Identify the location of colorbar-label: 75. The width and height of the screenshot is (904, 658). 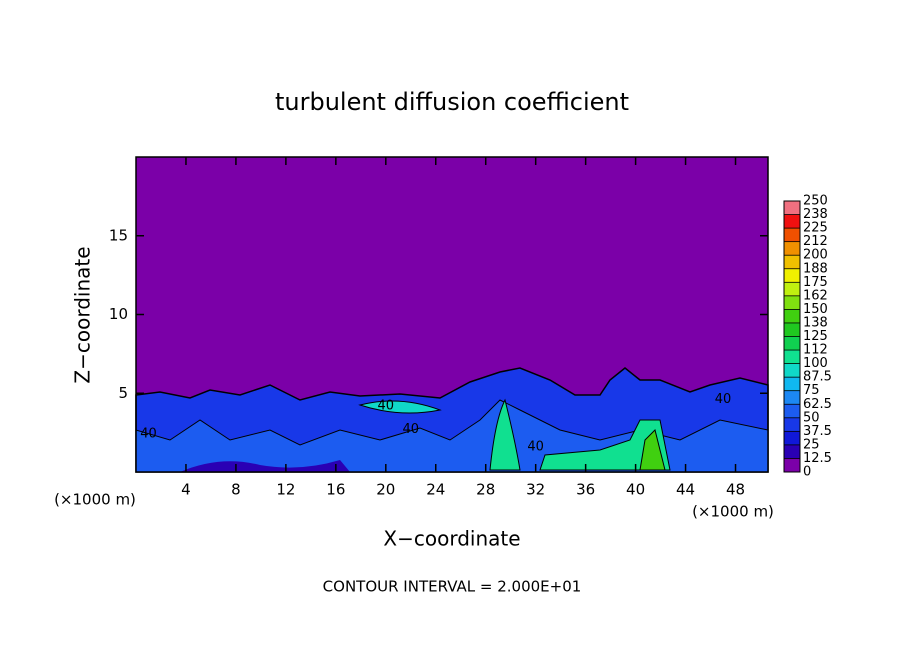
(811, 390).